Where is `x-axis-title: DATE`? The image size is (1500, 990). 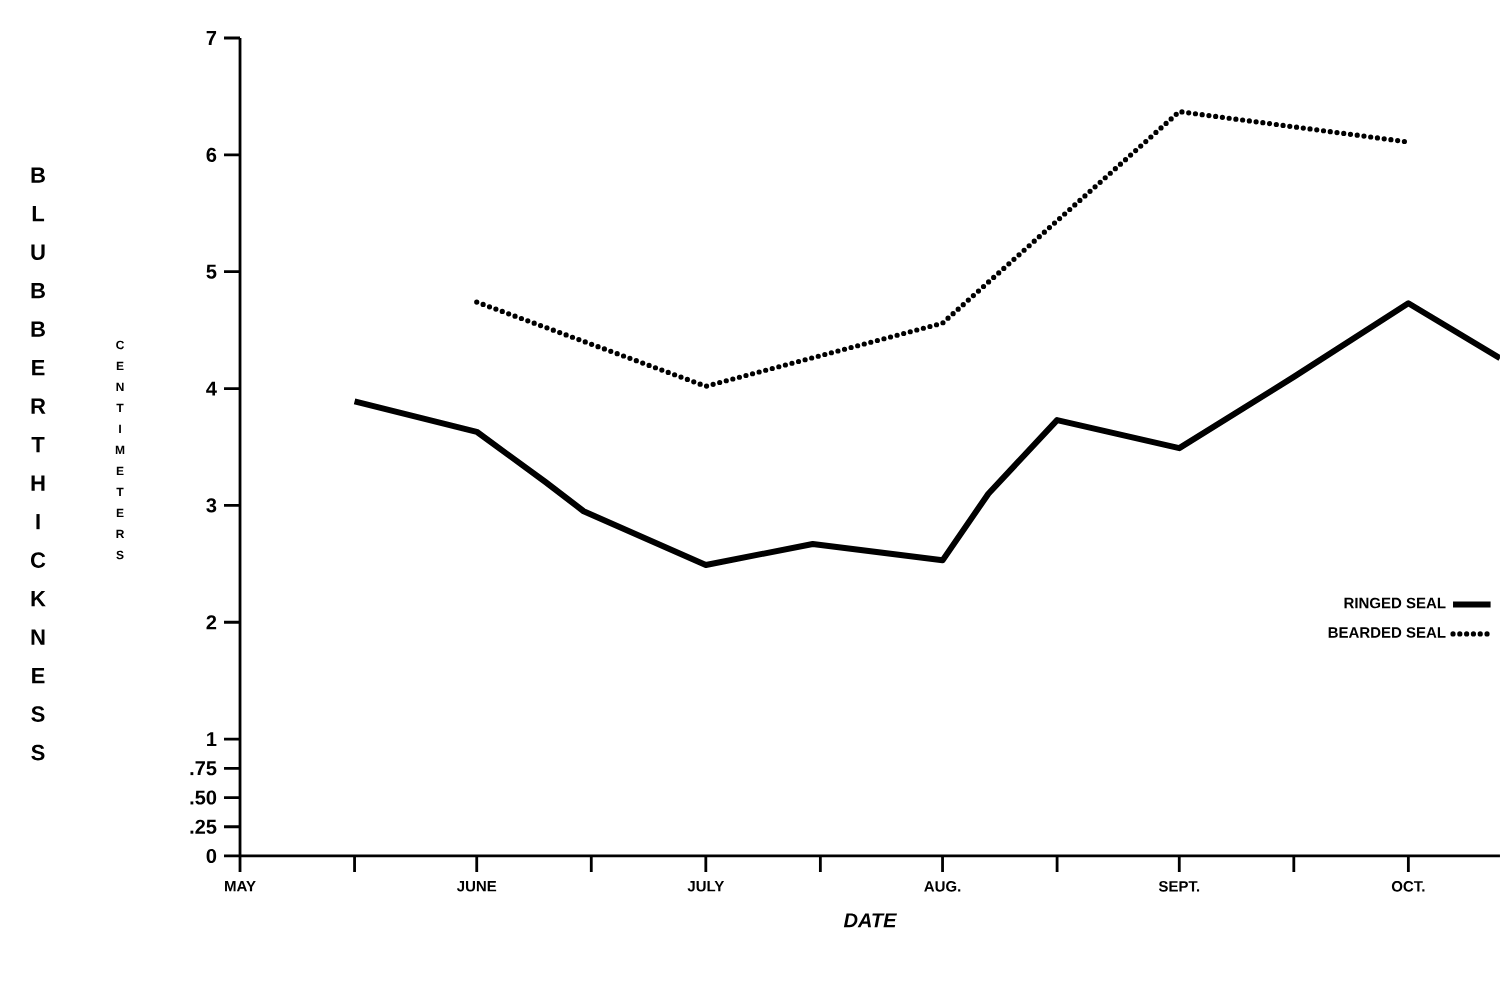 x-axis-title: DATE is located at coordinates (870, 920).